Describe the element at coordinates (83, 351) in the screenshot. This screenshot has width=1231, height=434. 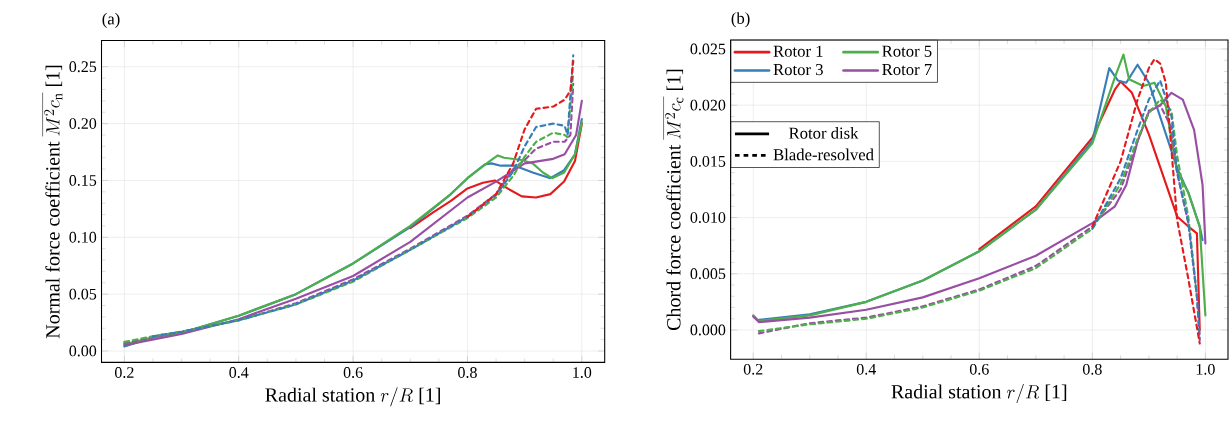
I see `y-tick-label: 0.00` at that location.